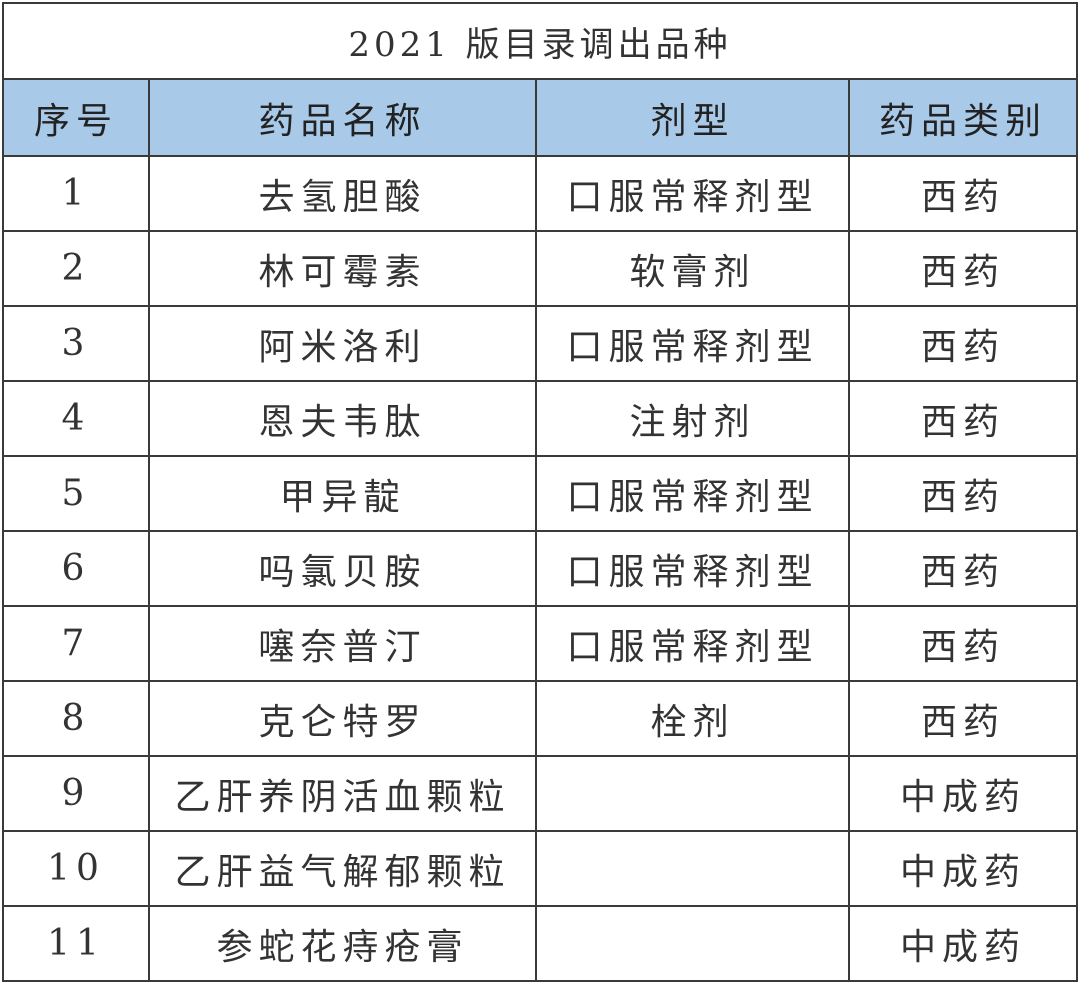  I want to click on cell-drug-name: 乙肝益气解郁颗粒, so click(342, 868).